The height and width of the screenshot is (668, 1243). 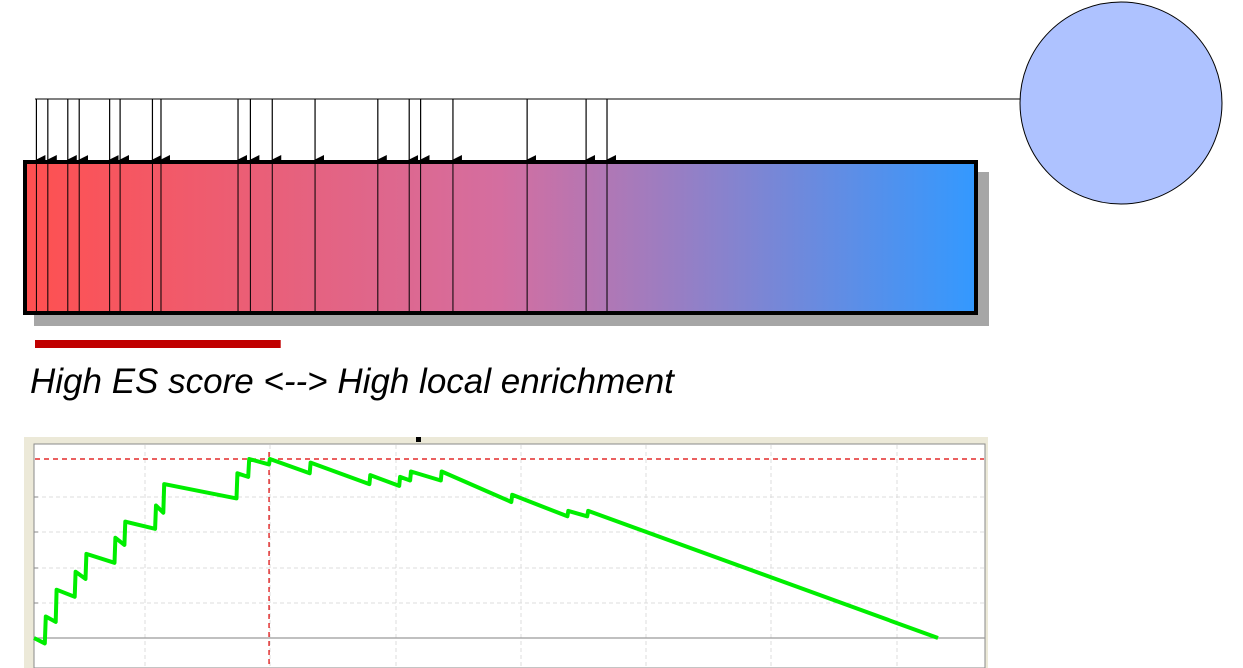 I want to click on gene-set-node, so click(x=1121, y=103).